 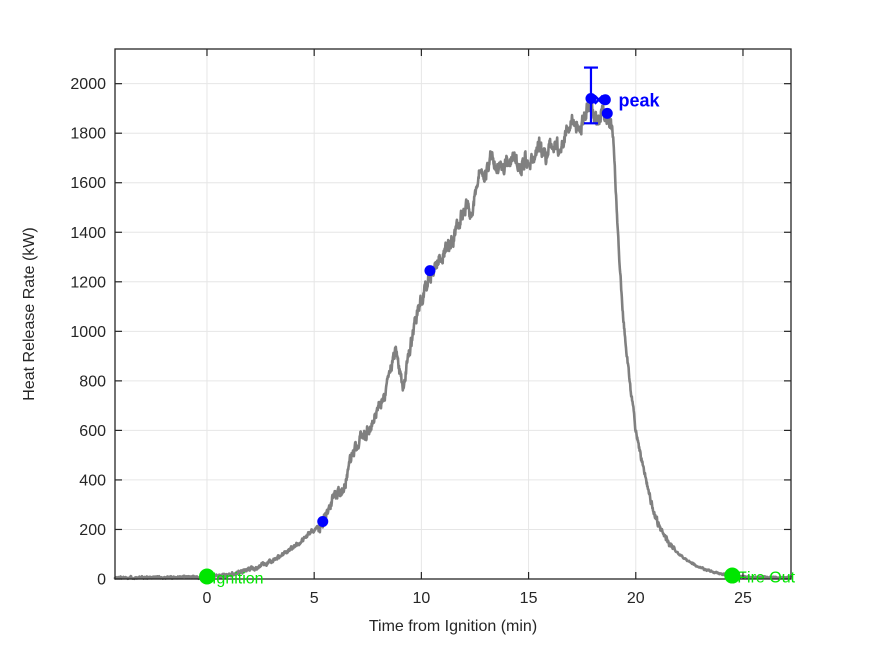 What do you see at coordinates (88, 332) in the screenshot?
I see `y-tick-label: 1000` at bounding box center [88, 332].